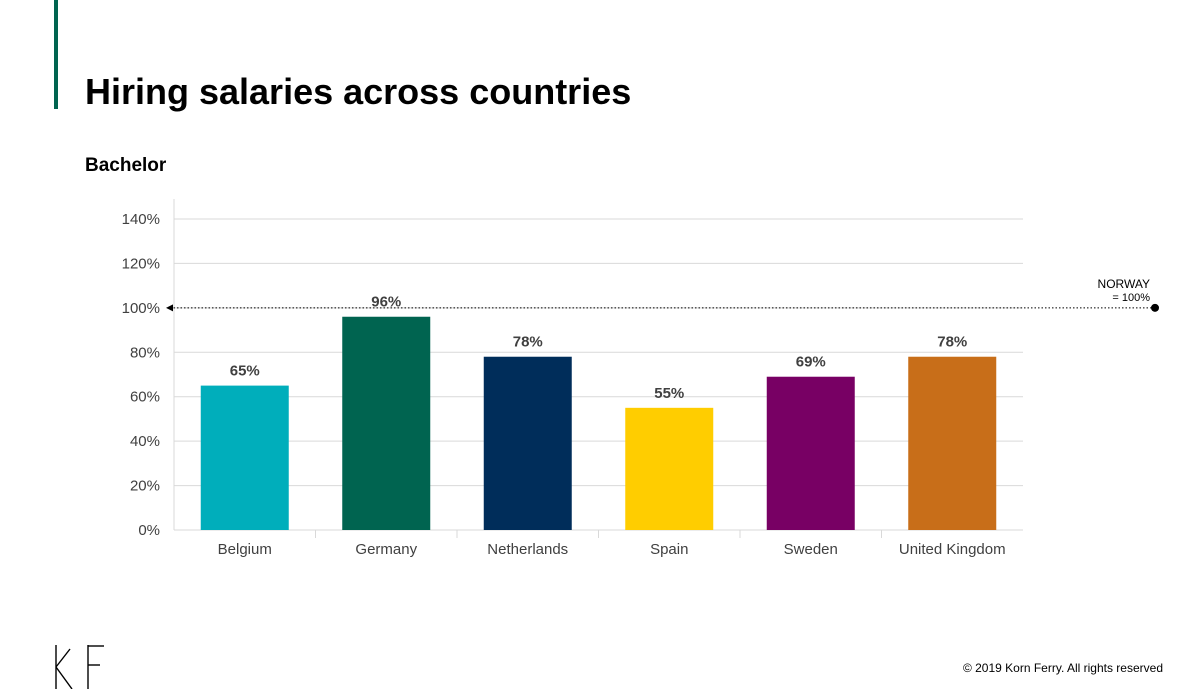 This screenshot has height=700, width=1191. What do you see at coordinates (811, 362) in the screenshot?
I see `data-label: 69%` at bounding box center [811, 362].